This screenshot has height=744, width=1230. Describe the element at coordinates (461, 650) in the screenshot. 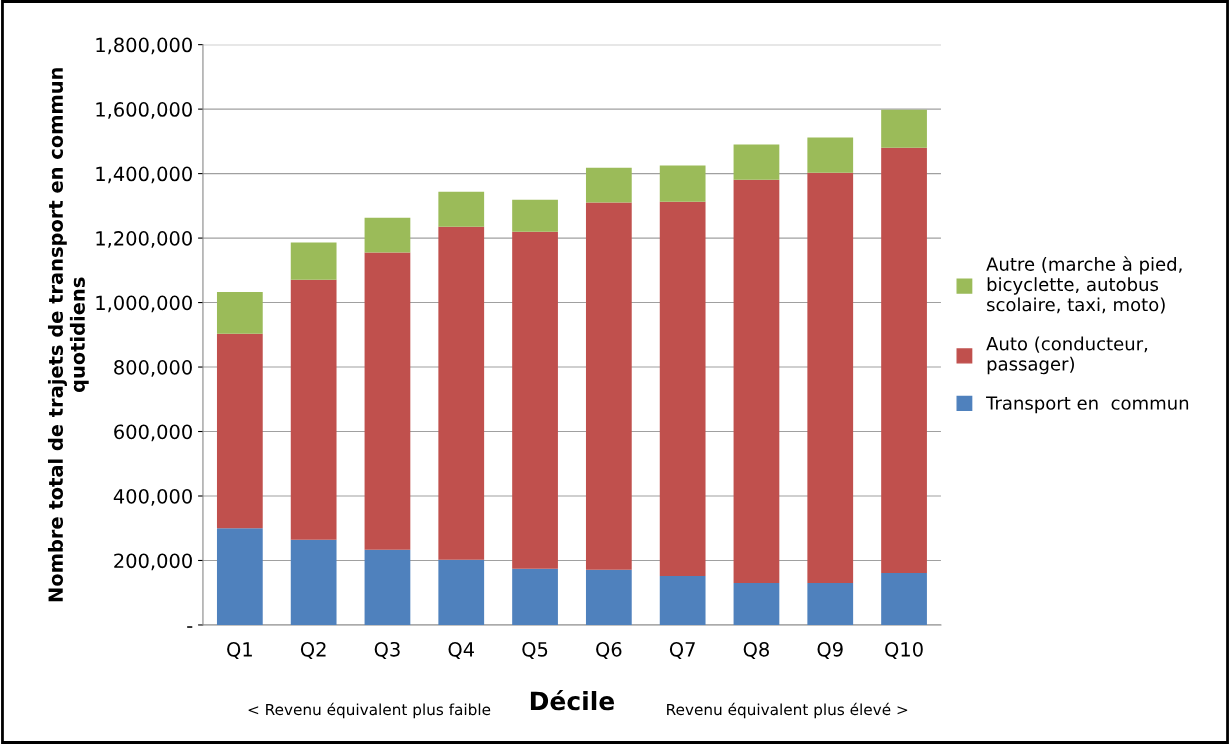

I see `x-tick-label: Q4` at that location.